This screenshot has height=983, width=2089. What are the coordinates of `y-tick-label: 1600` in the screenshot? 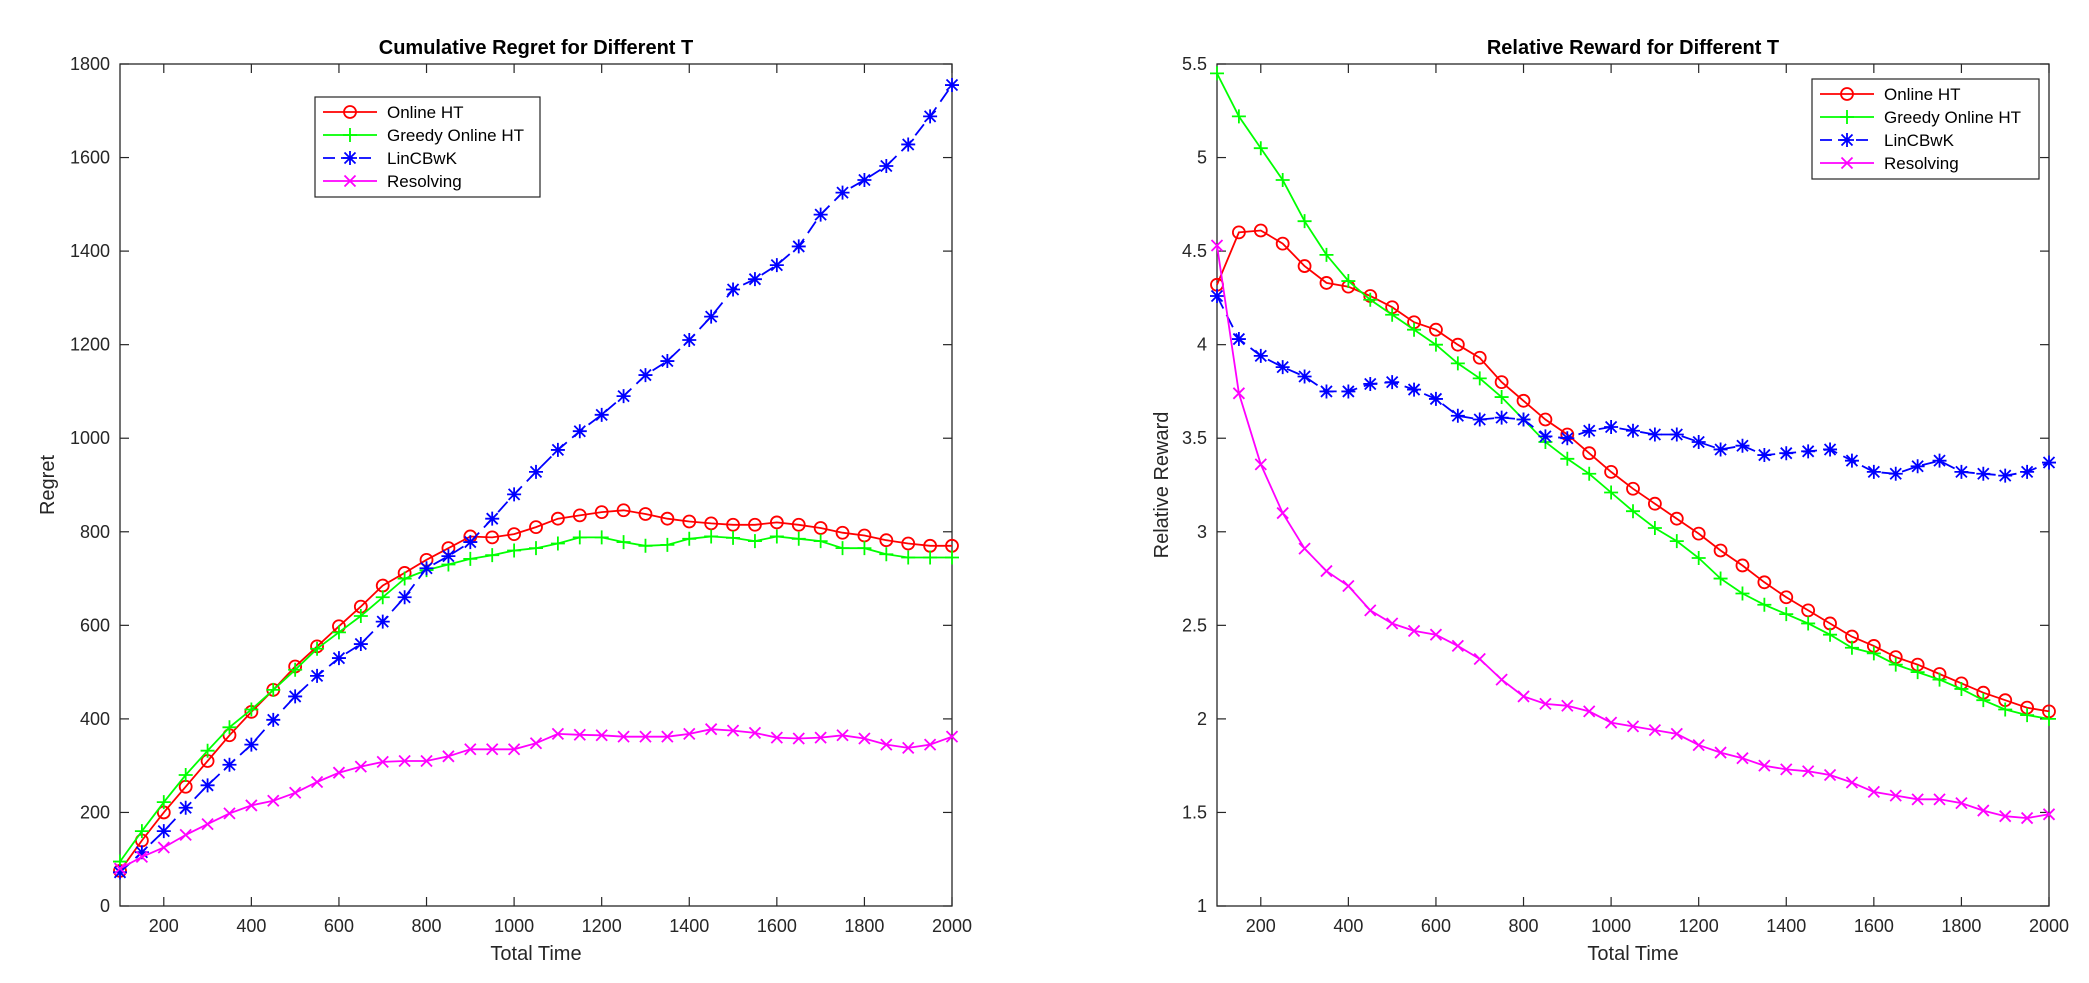 It's located at (90, 158).